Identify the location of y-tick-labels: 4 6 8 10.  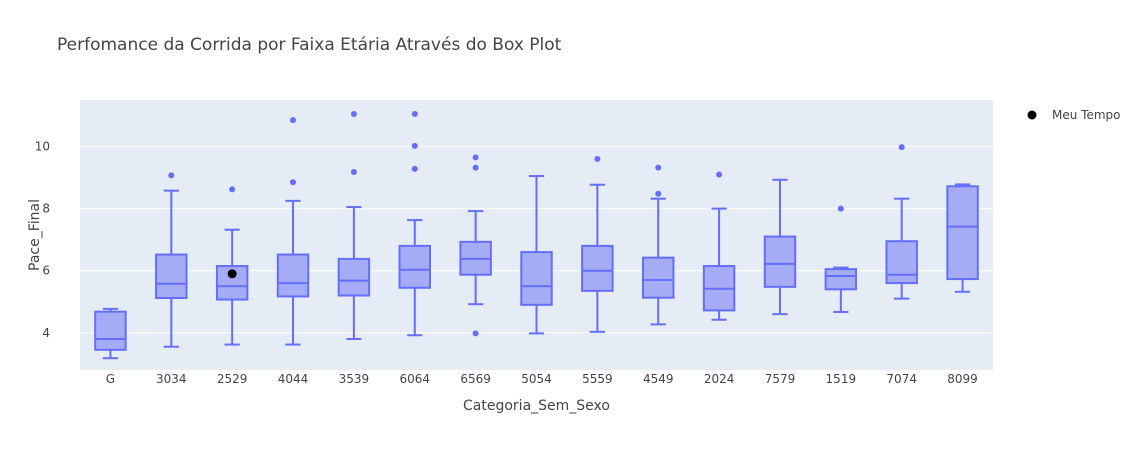
(42, 240).